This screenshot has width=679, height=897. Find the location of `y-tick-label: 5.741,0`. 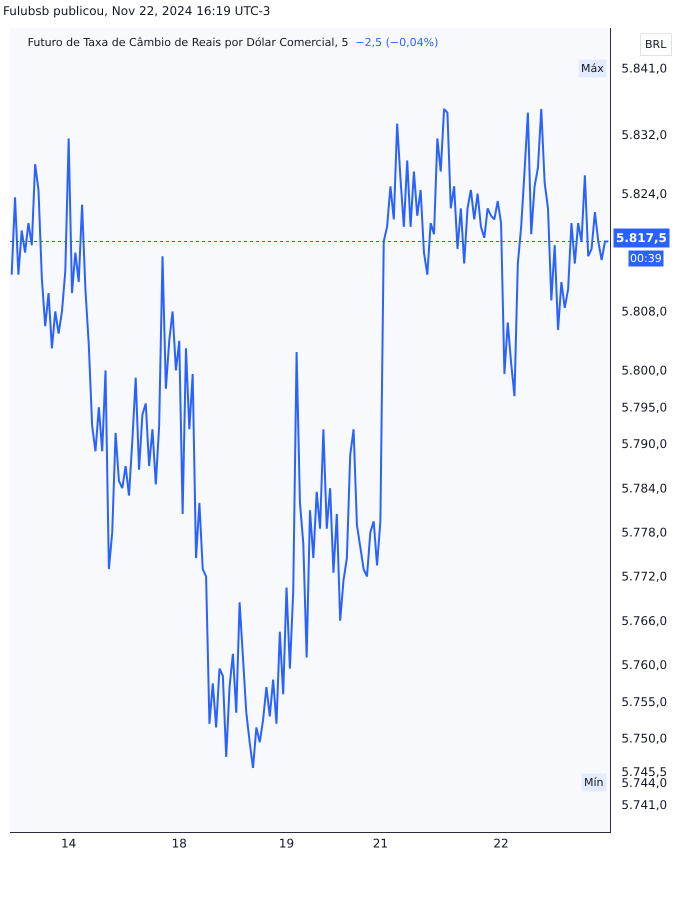

y-tick-label: 5.741,0 is located at coordinates (644, 805).